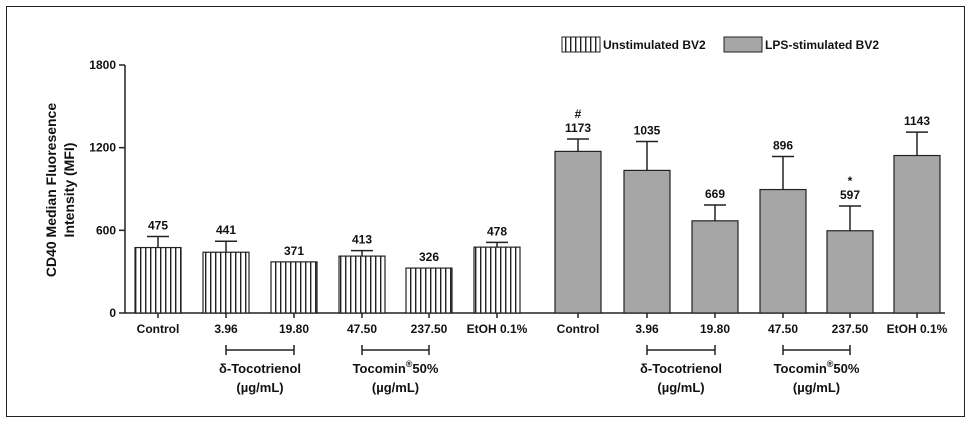  I want to click on y-tick-label: 0, so click(112, 313).